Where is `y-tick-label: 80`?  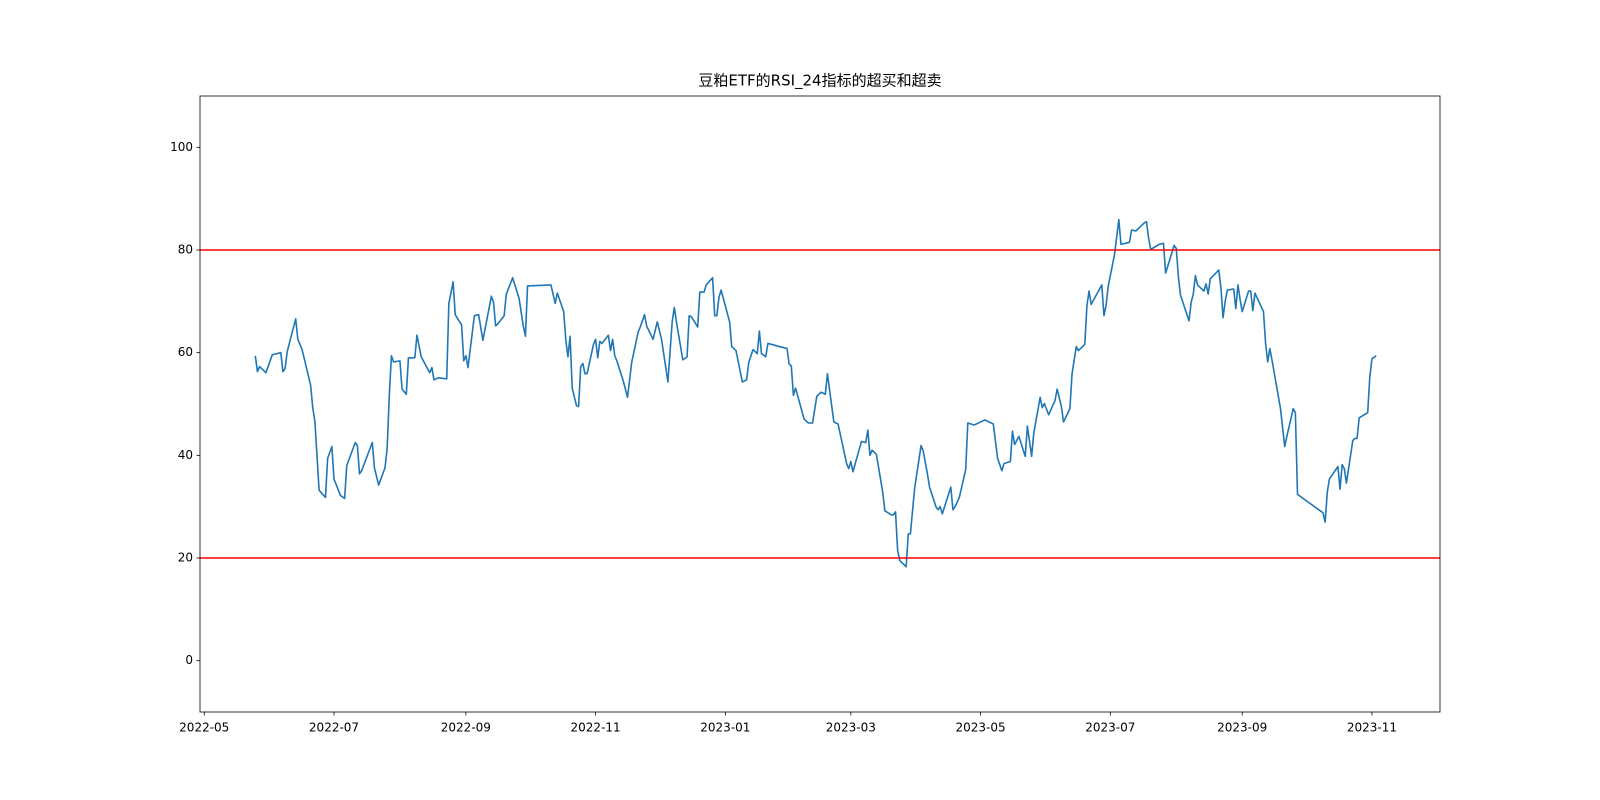
y-tick-label: 80 is located at coordinates (185, 250).